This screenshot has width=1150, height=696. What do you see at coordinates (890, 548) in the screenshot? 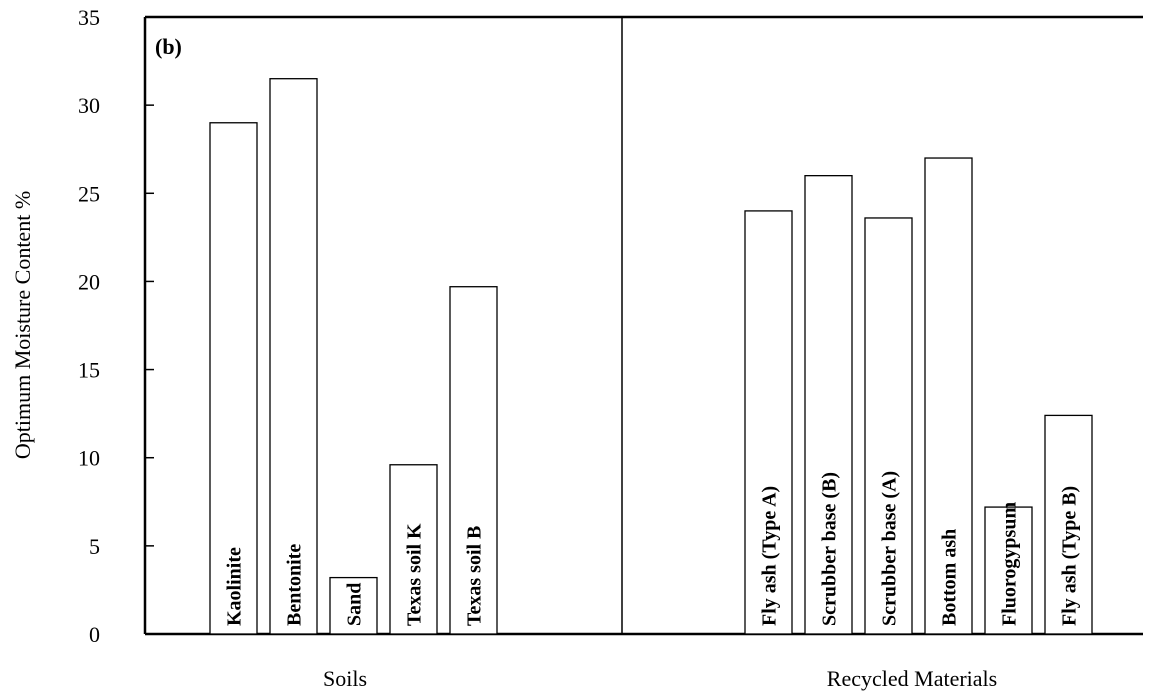
I see `bar-label: Scrubber base (A)` at bounding box center [890, 548].